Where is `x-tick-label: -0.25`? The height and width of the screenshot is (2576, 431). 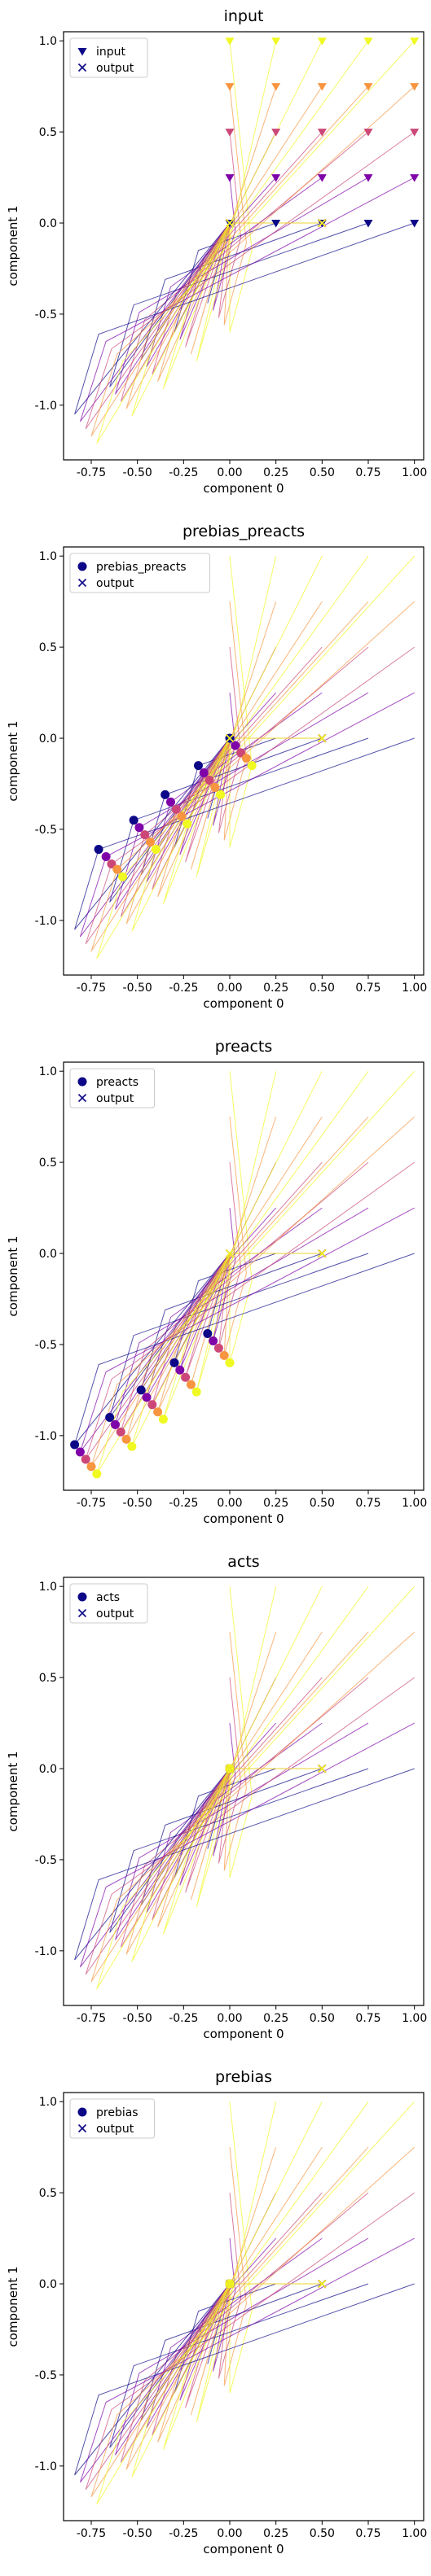
x-tick-label: -0.25 is located at coordinates (183, 2018).